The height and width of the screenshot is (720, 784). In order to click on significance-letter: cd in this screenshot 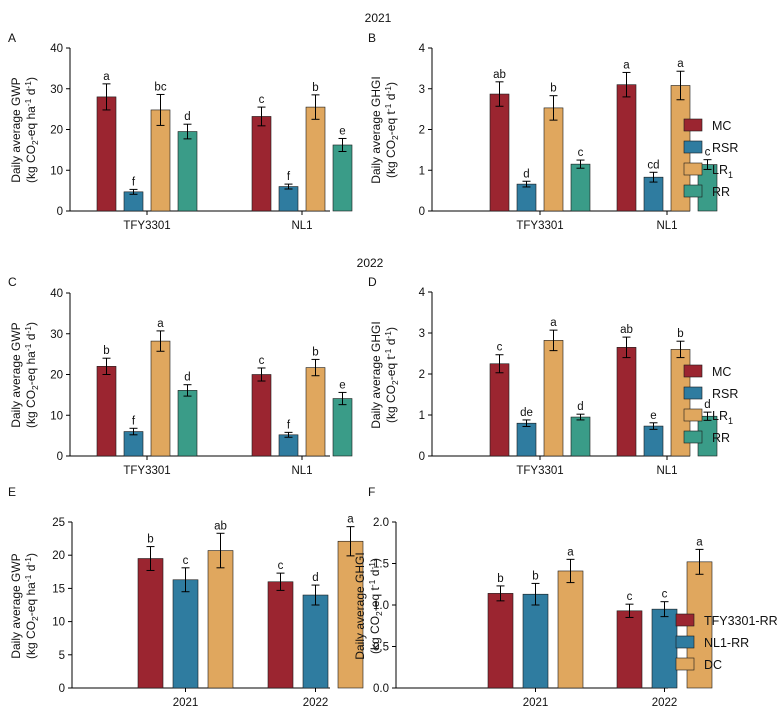, I will do `click(653, 165)`.